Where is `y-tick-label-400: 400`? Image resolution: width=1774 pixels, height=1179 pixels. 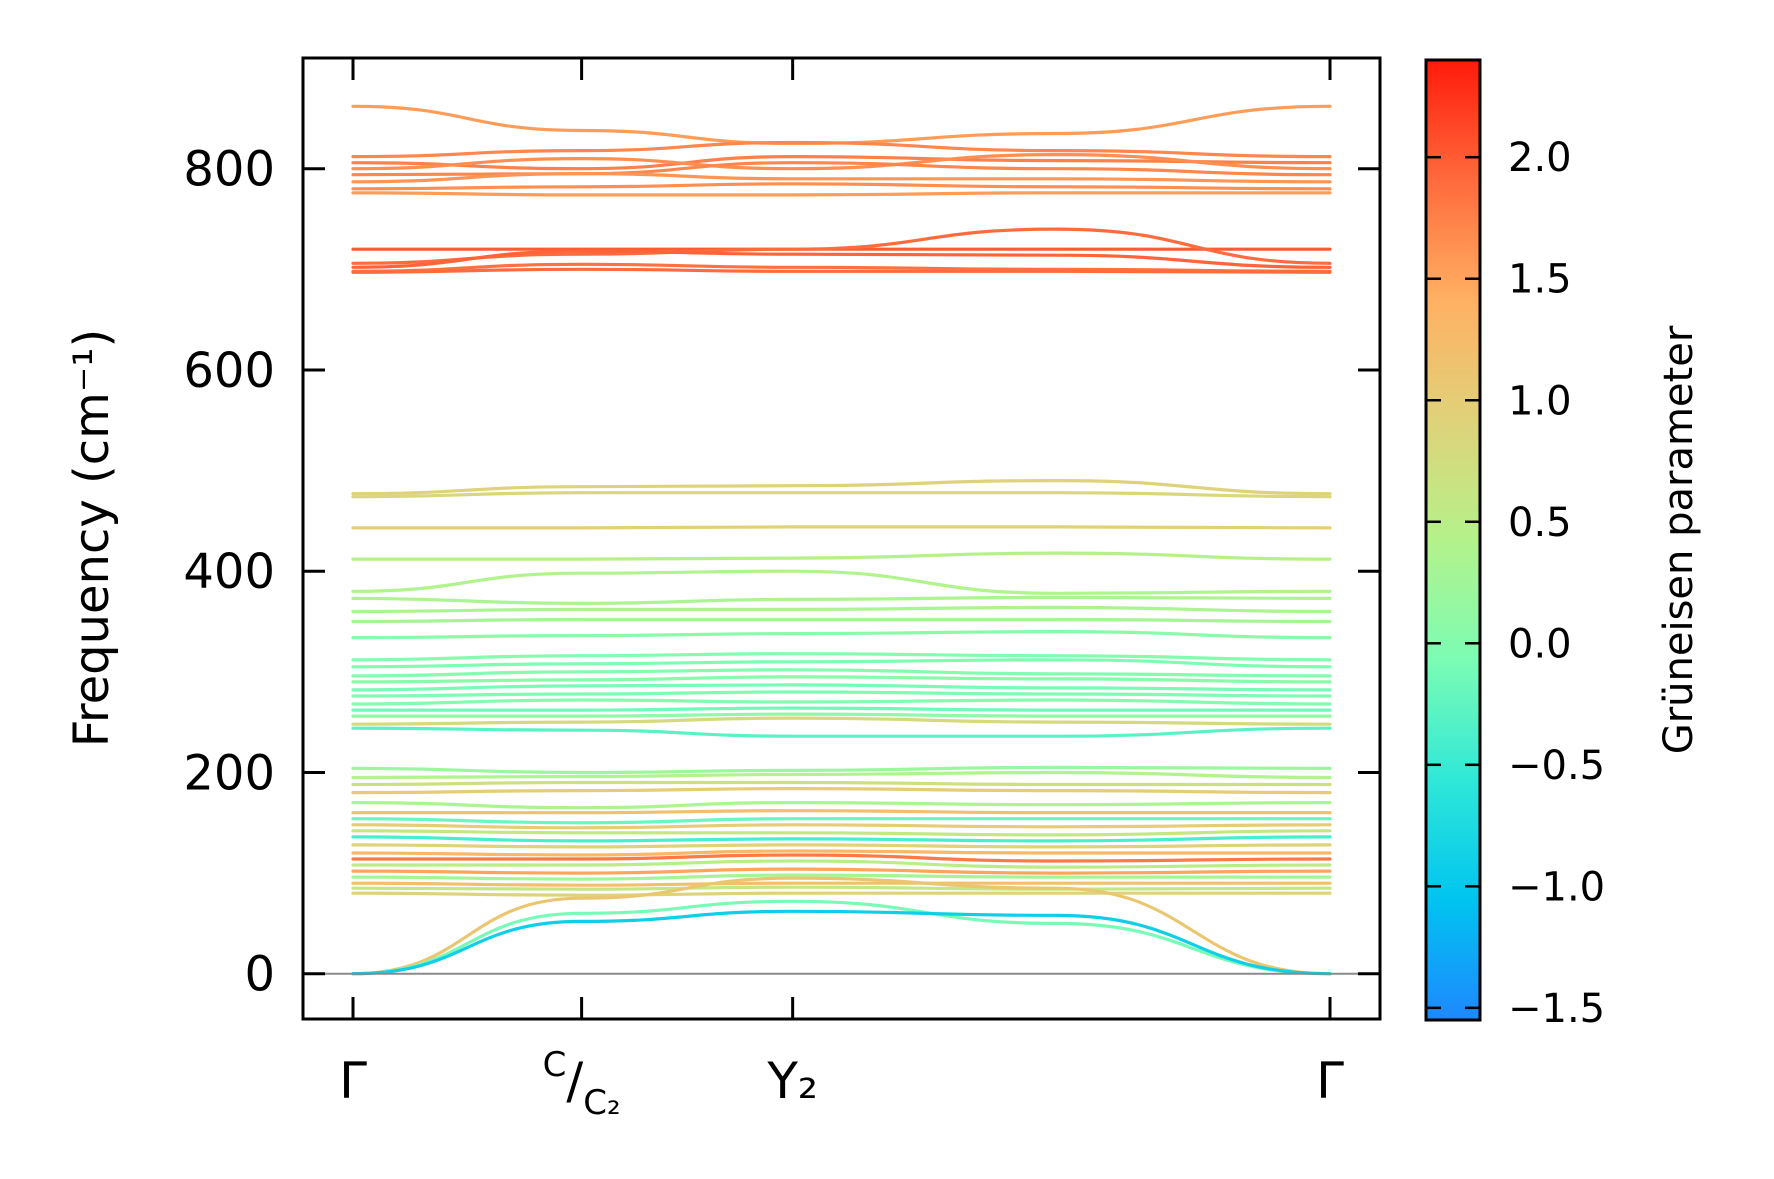 y-tick-label-400: 400 is located at coordinates (229, 572).